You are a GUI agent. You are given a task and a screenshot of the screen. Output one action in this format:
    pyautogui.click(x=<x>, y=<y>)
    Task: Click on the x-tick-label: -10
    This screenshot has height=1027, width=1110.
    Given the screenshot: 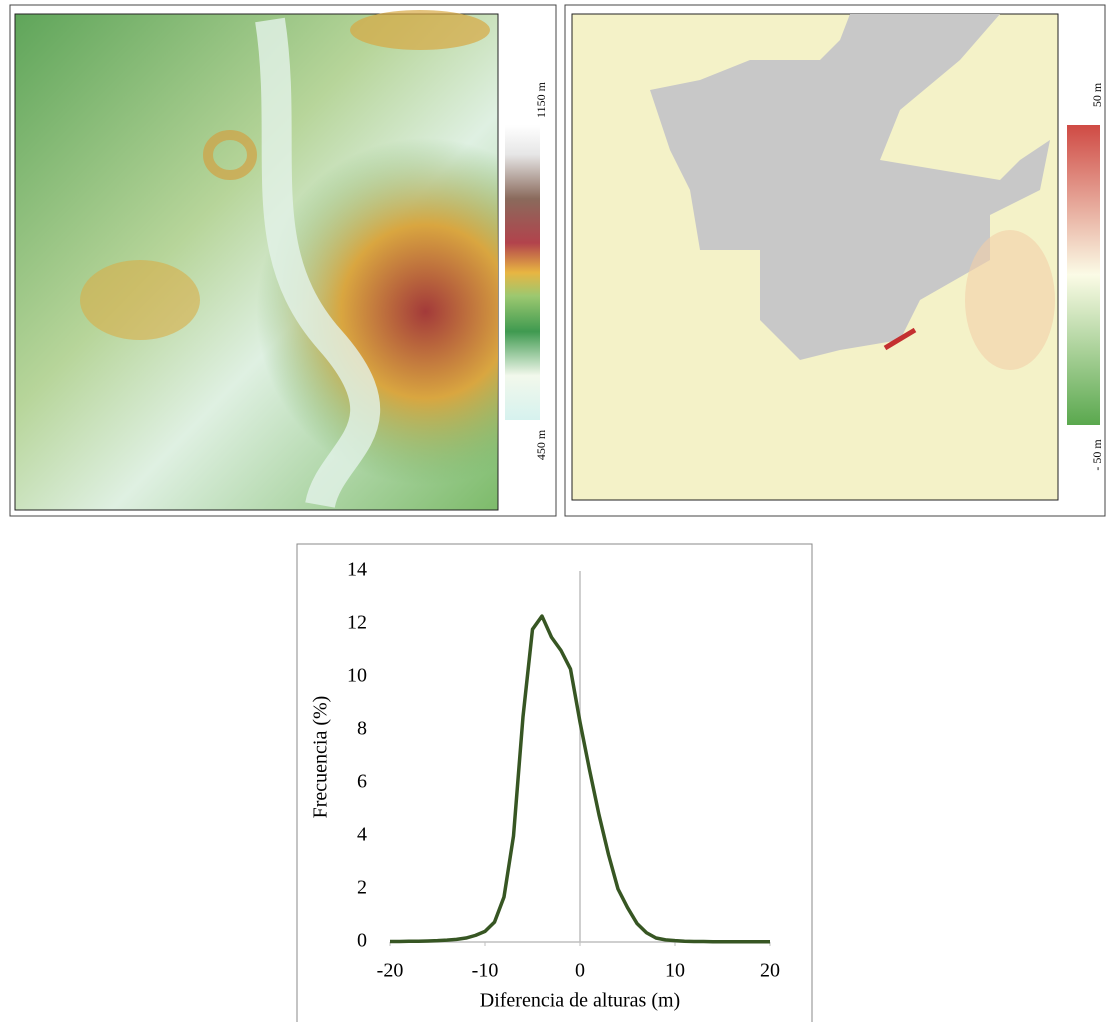 What is the action you would take?
    pyautogui.click(x=485, y=971)
    